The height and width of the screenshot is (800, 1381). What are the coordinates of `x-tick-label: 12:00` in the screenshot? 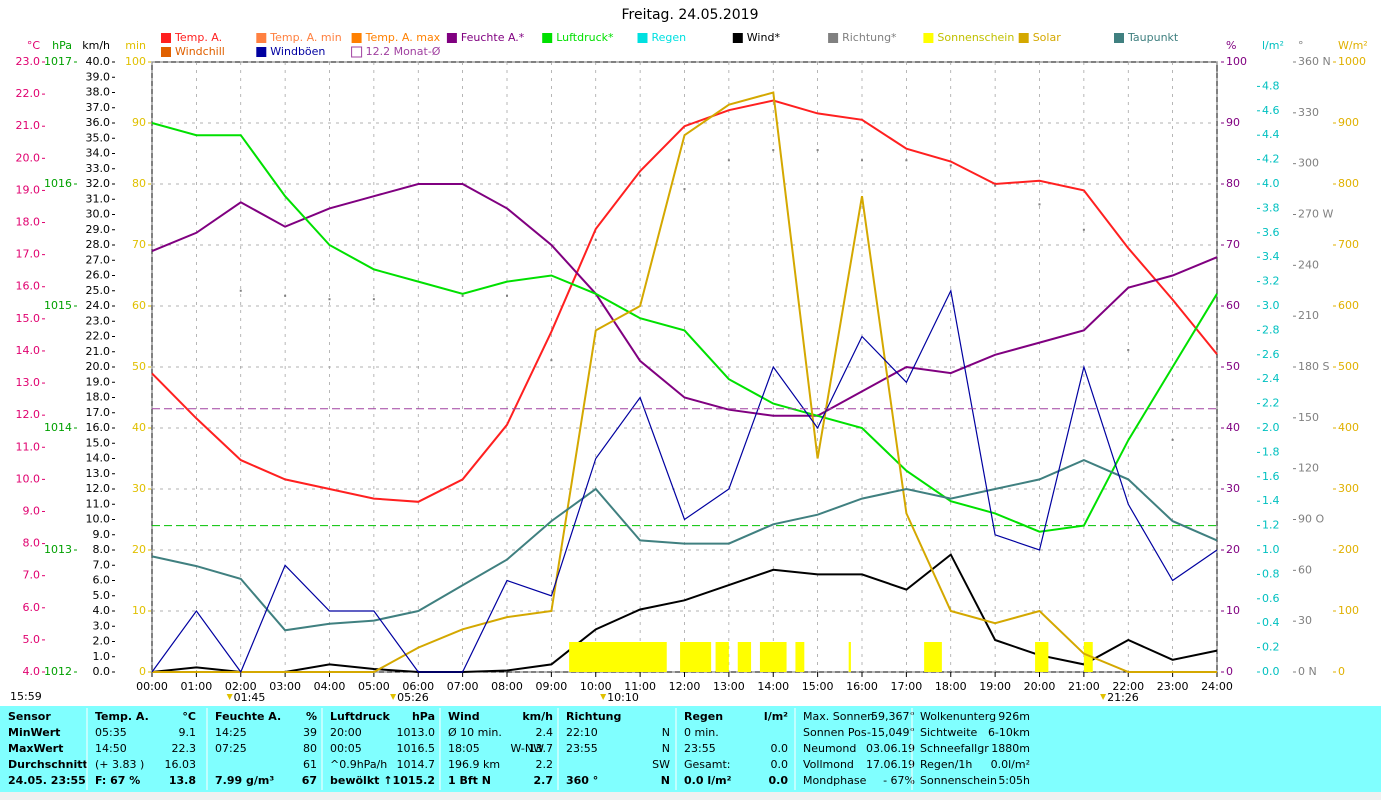 It's located at (685, 686).